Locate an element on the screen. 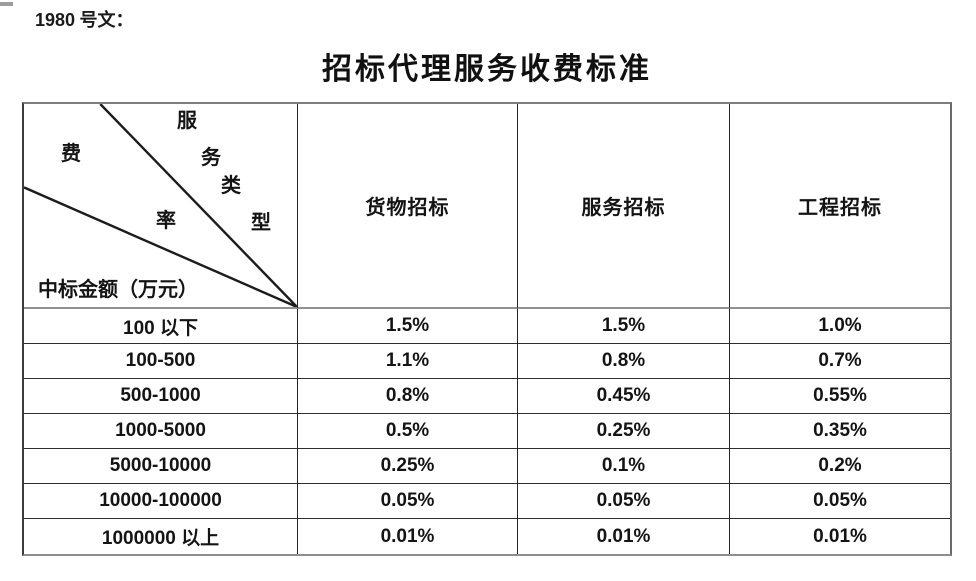  corner-header-cell: 服 务 类 型 费 率 中标金额（万元） is located at coordinates (161, 206).